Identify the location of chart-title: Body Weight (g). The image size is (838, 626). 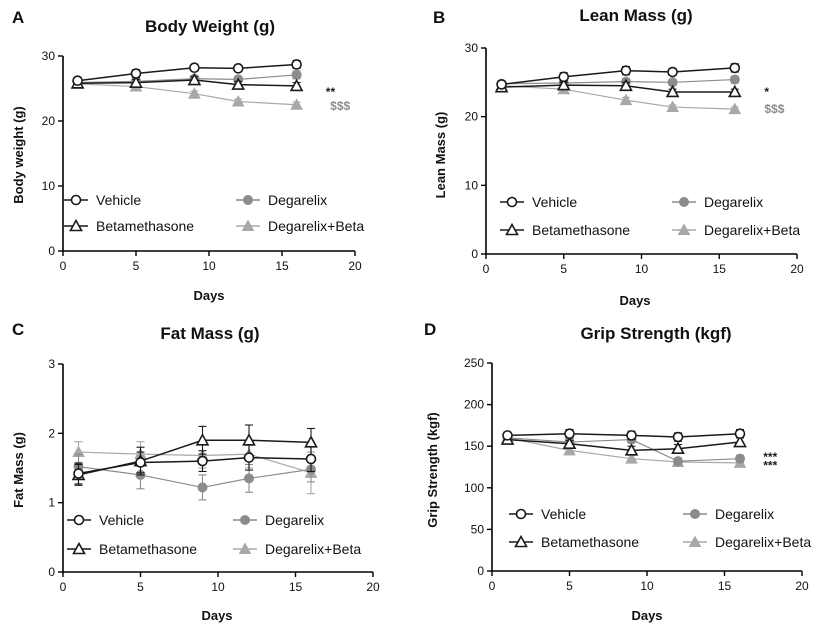
(210, 26).